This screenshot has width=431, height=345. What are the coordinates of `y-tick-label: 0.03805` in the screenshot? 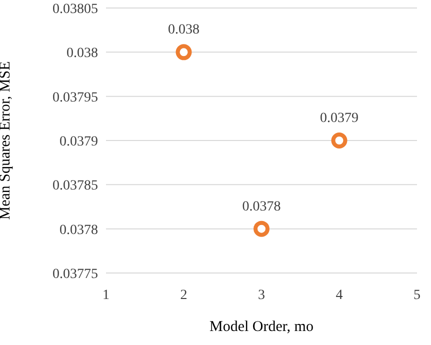 It's located at (75, 9).